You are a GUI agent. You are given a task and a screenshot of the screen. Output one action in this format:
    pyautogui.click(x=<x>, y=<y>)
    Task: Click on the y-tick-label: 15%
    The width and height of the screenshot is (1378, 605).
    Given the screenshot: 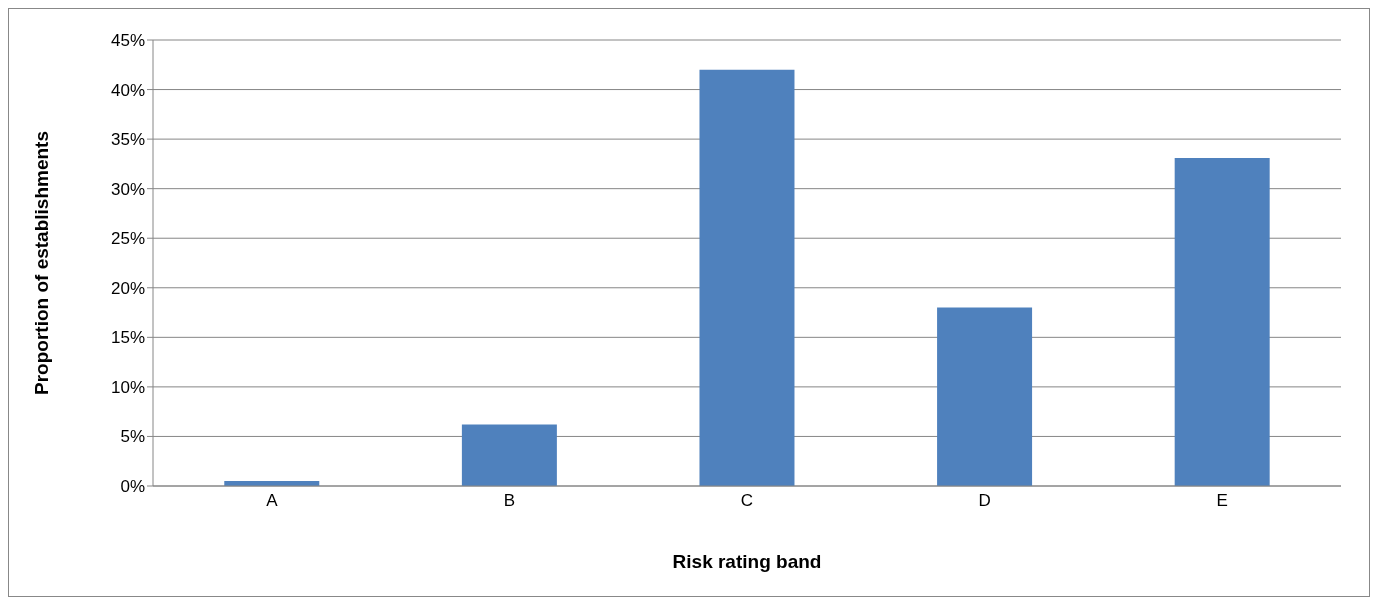 What is the action you would take?
    pyautogui.click(x=127, y=338)
    